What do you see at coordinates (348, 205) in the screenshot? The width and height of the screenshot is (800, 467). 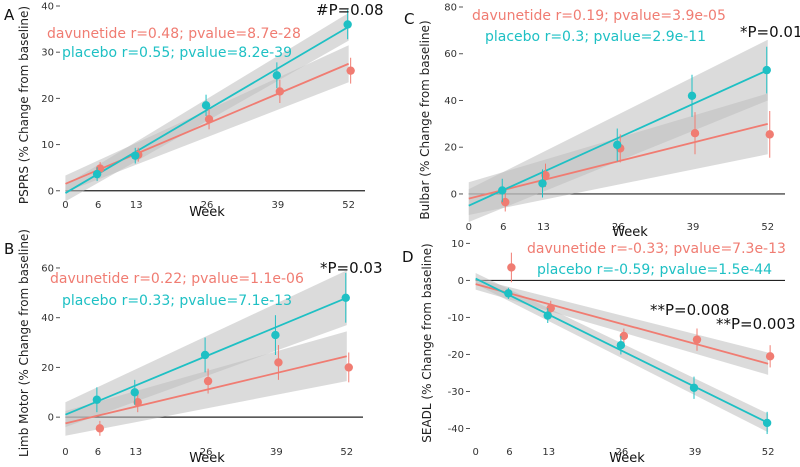 I see `panel-a-x-tick-label: 52` at bounding box center [348, 205].